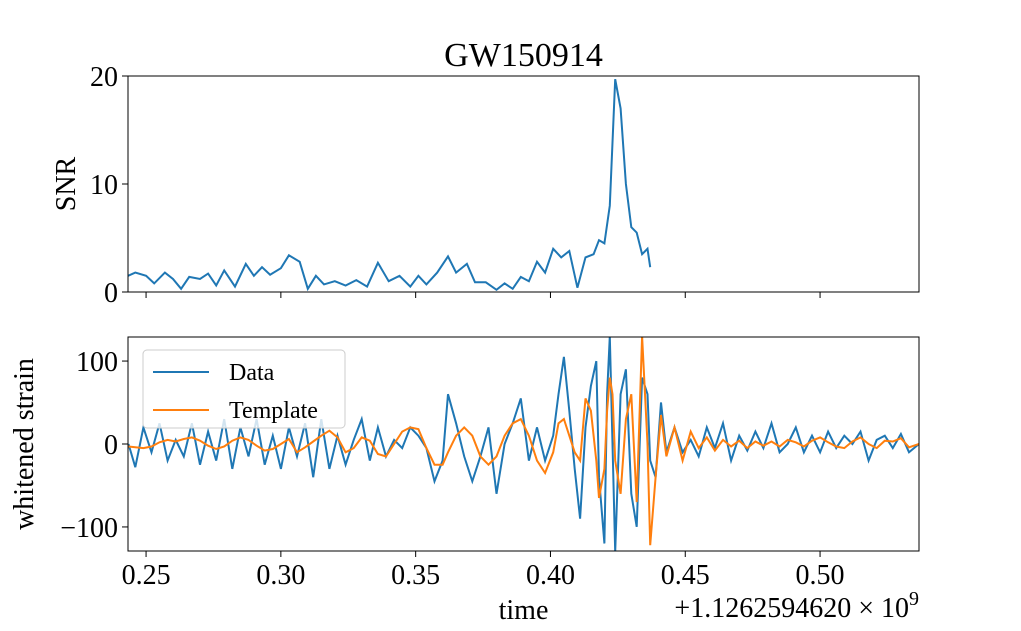 This screenshot has width=1021, height=631. Describe the element at coordinates (280, 575) in the screenshot. I see `x-tick-label: 0.30` at that location.